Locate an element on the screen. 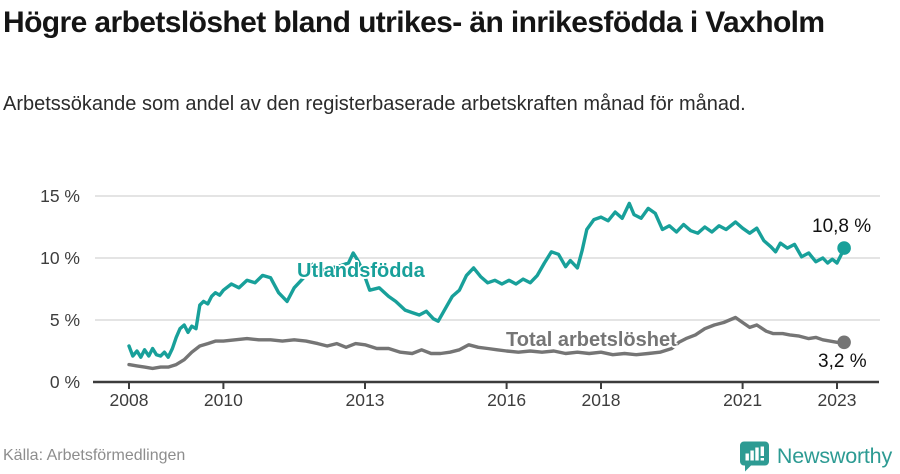 The image size is (900, 474). x-tick-label: 2008 is located at coordinates (129, 400).